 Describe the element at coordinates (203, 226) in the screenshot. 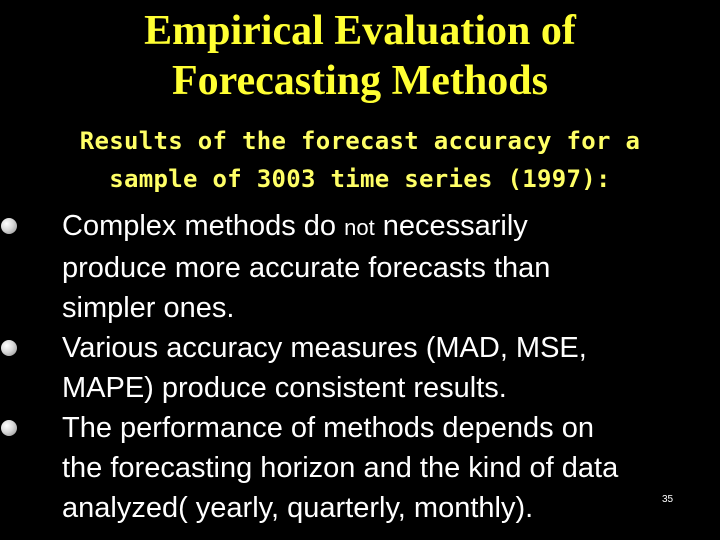

I see `bullet-text: Complex methods do` at that location.